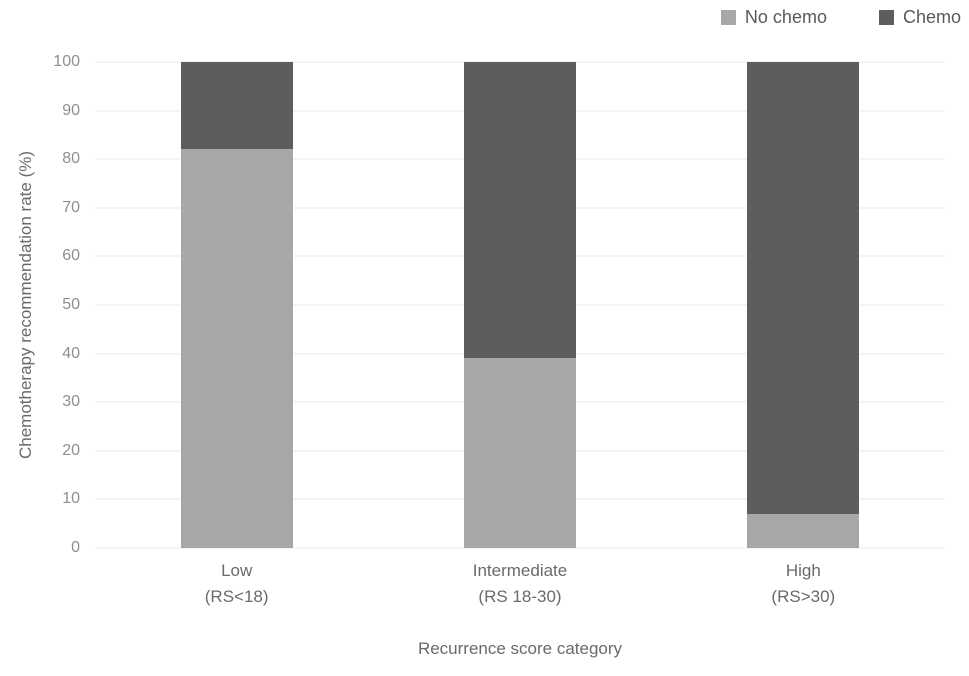 This screenshot has width=969, height=676. Describe the element at coordinates (803, 584) in the screenshot. I see `x-tick-label: High (RS>30)` at that location.